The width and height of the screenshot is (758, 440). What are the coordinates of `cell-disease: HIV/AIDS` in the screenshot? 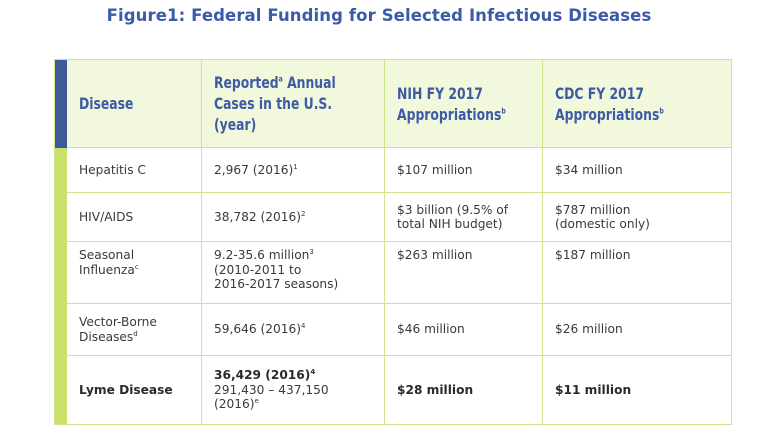 It's located at (134, 217).